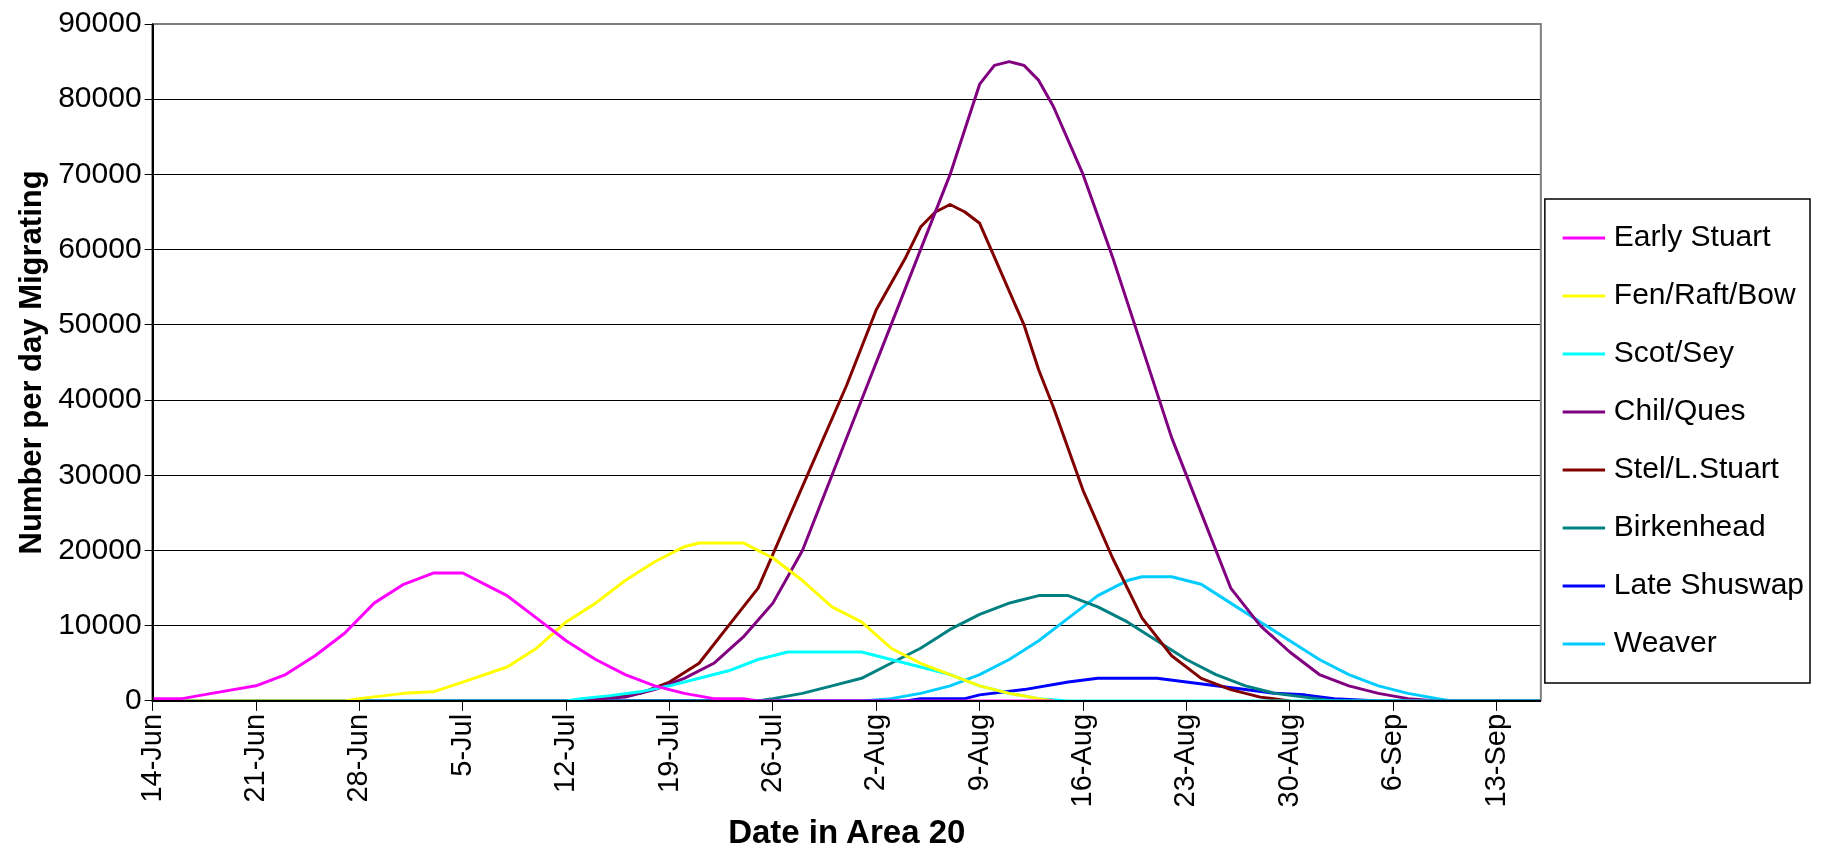 This screenshot has width=1828, height=868. I want to click on x-tick-label: 12-Jul, so click(564, 753).